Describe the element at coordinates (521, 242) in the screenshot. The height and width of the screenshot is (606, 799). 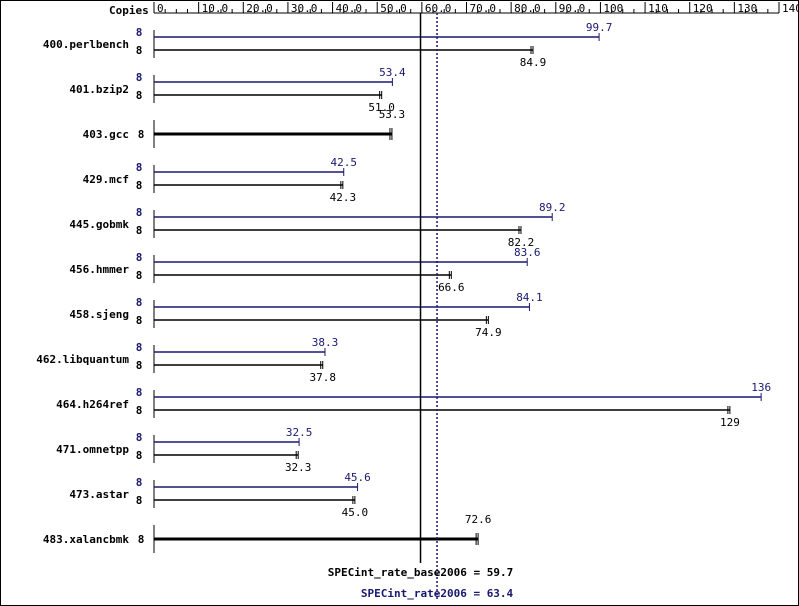
I see `base-value-label: 82.2` at that location.